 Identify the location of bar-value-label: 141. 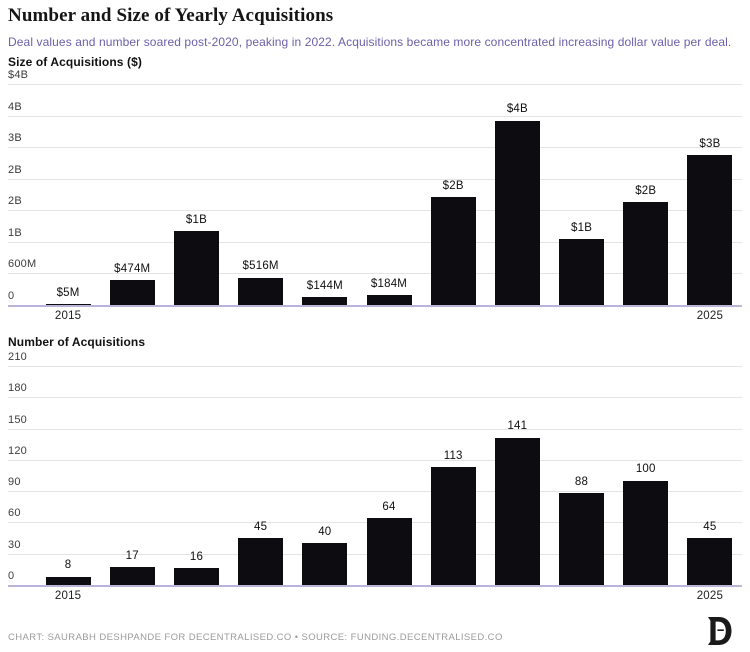
(517, 426).